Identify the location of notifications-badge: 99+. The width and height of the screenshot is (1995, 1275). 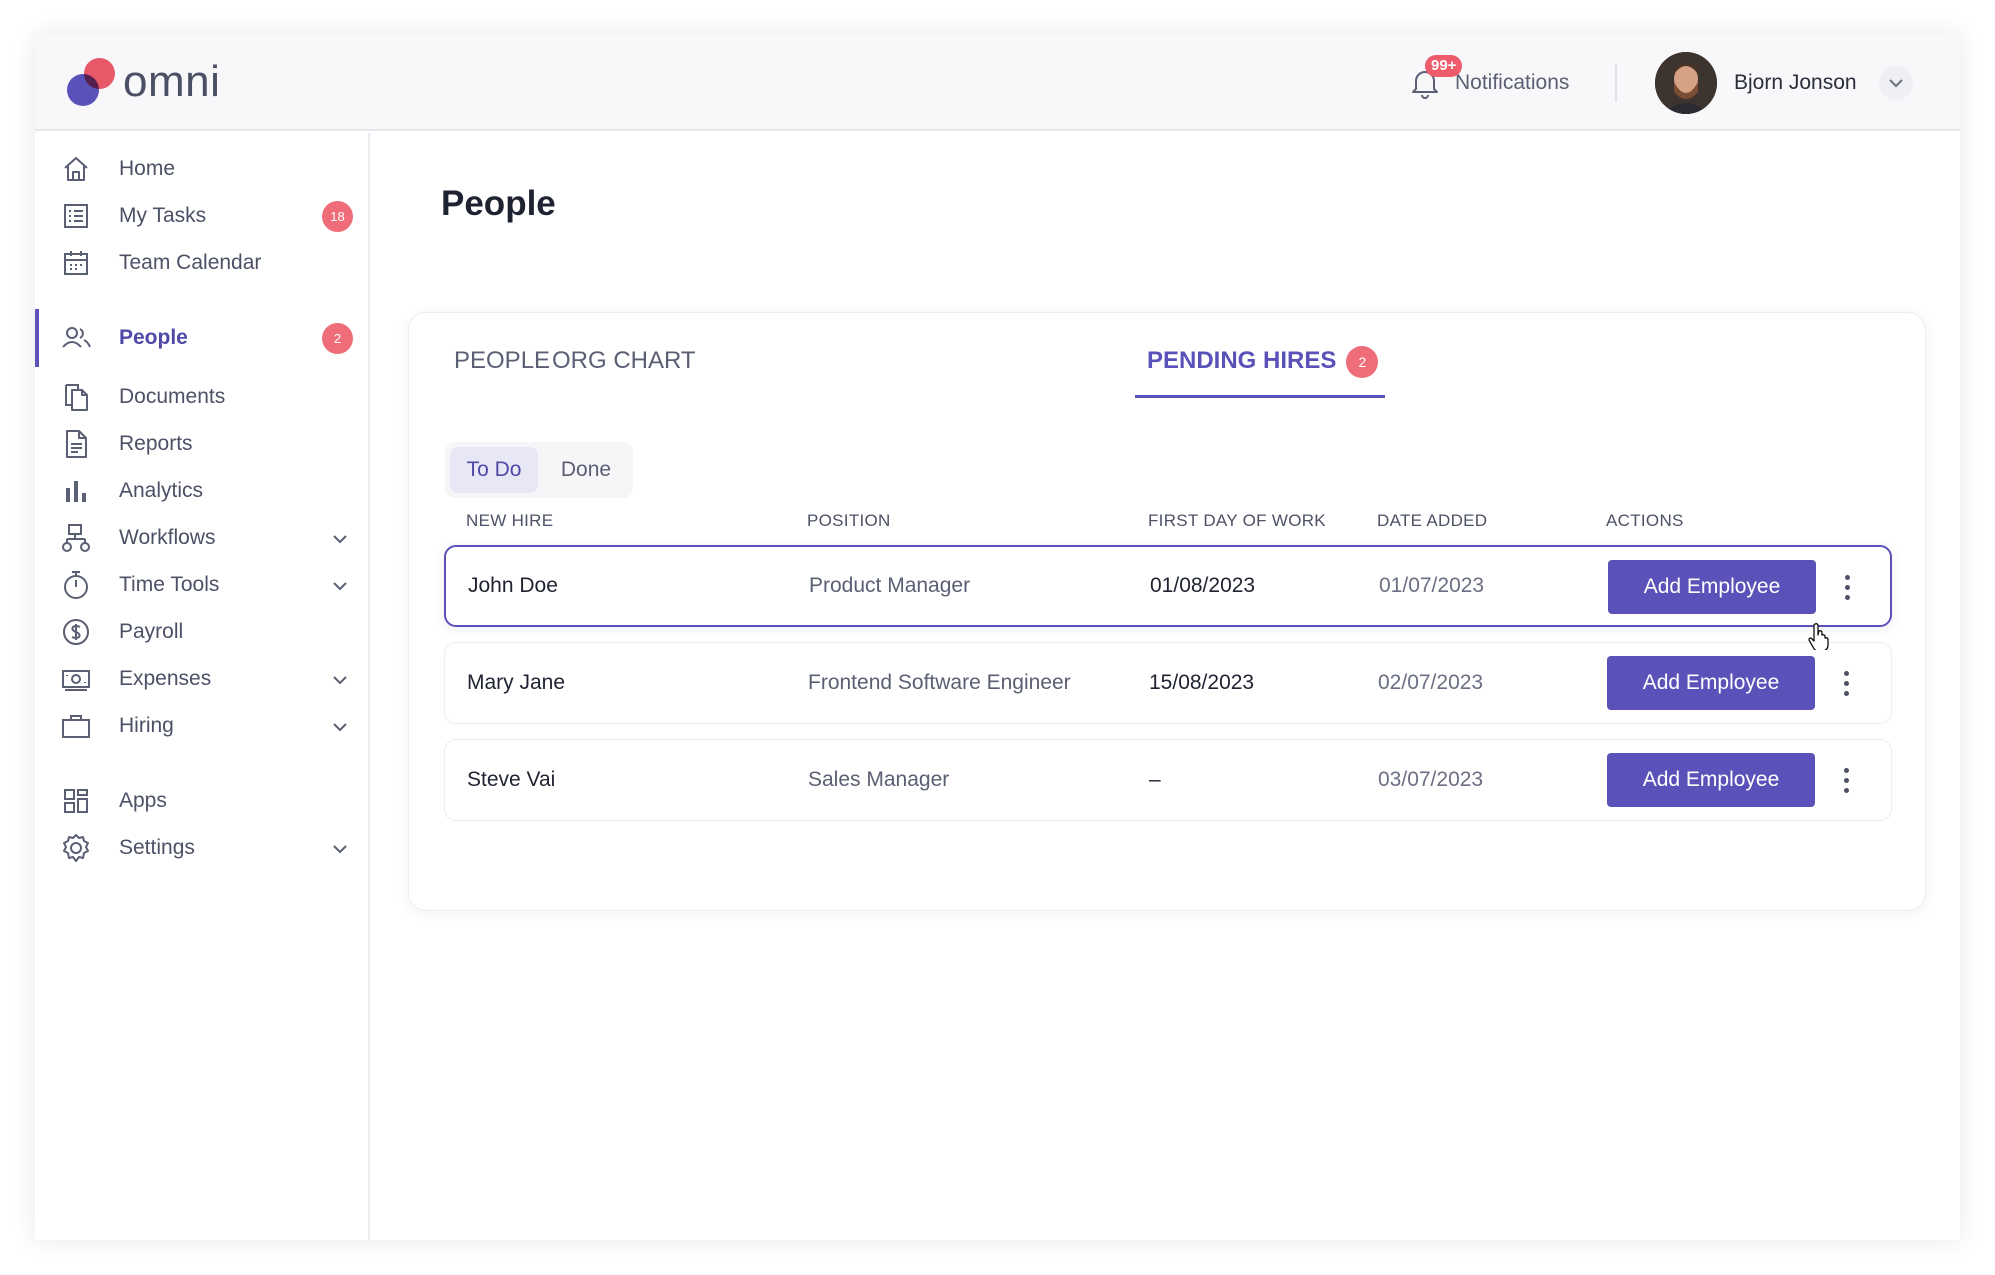
(1444, 66).